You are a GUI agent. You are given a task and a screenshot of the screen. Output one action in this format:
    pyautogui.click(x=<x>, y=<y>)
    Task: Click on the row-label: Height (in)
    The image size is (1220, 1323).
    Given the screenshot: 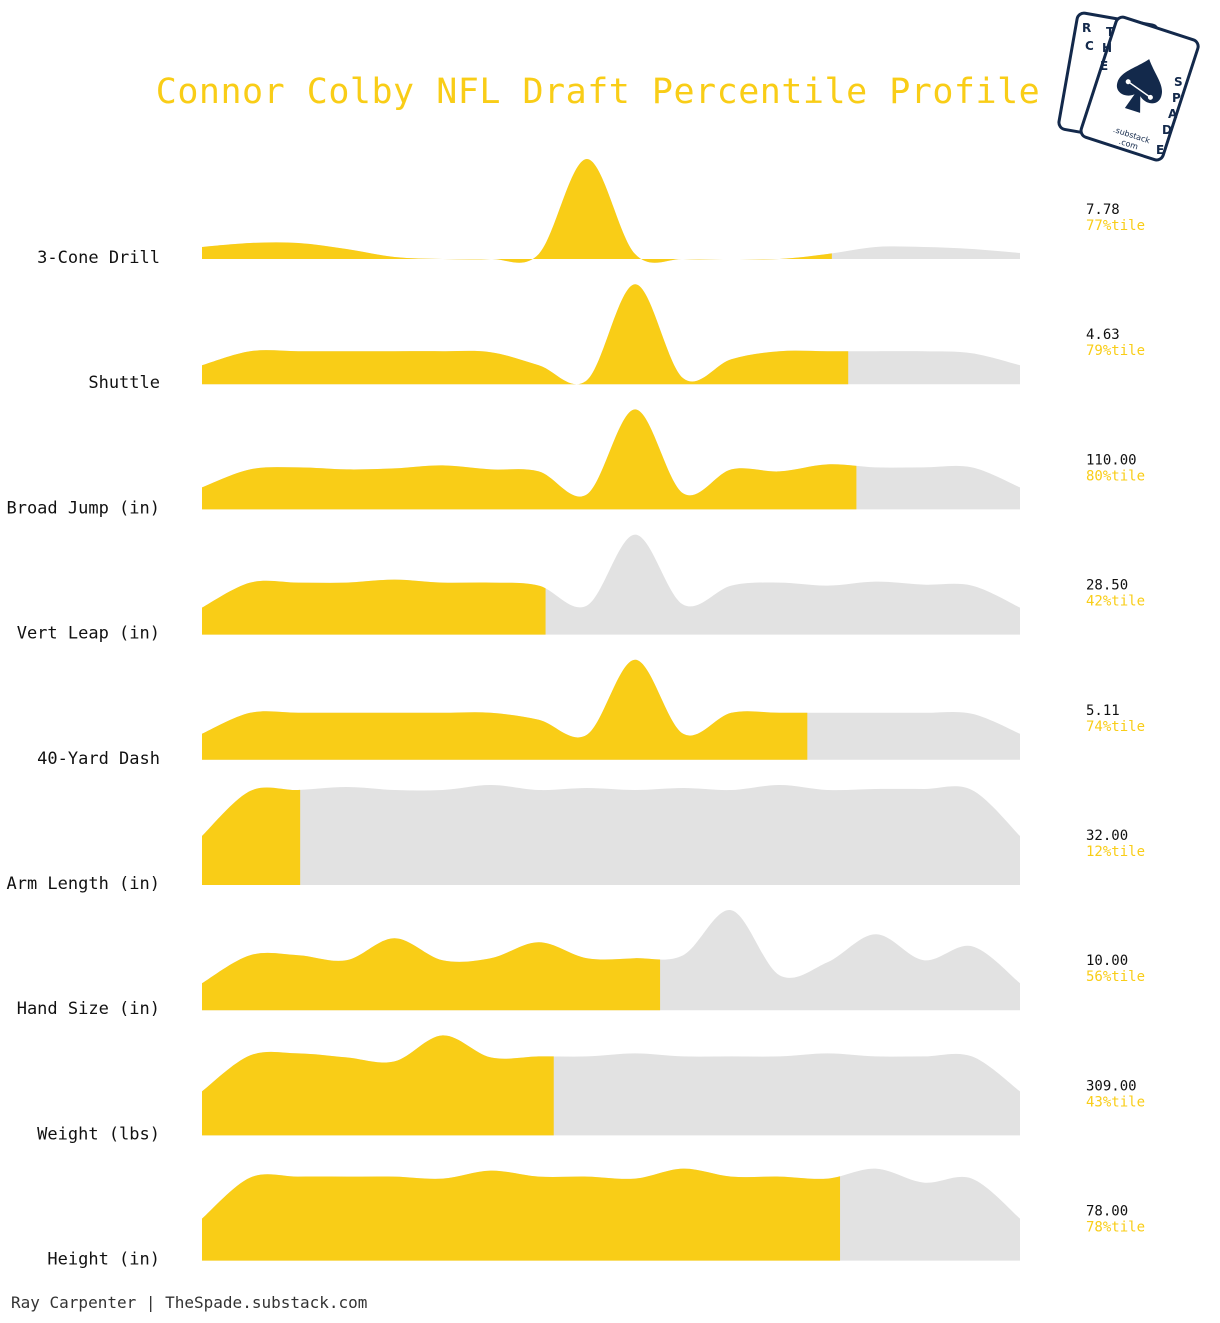 What is the action you would take?
    pyautogui.click(x=103, y=1260)
    